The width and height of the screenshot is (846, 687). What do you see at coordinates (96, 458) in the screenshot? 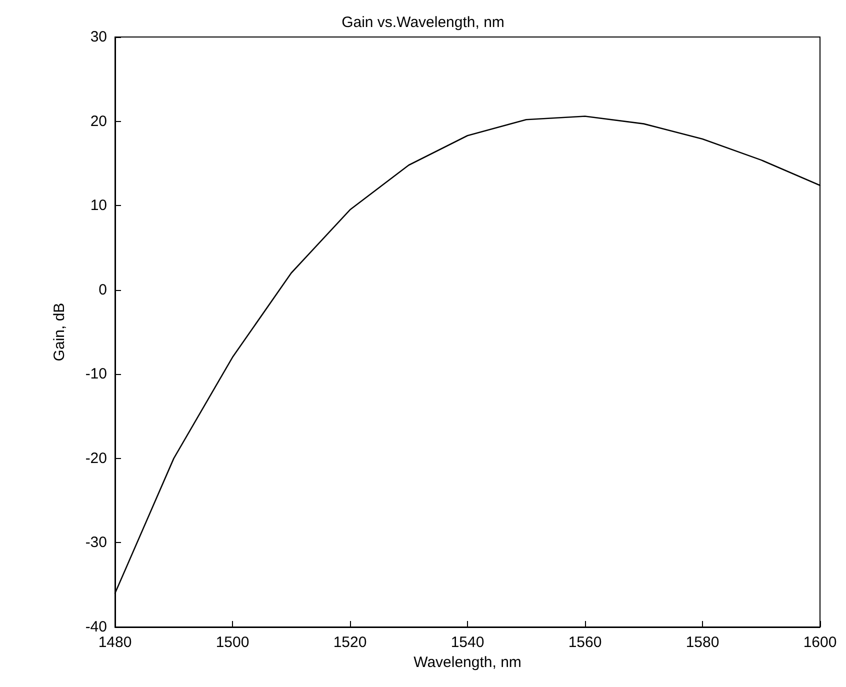
I see `y-tick-label: -20` at bounding box center [96, 458].